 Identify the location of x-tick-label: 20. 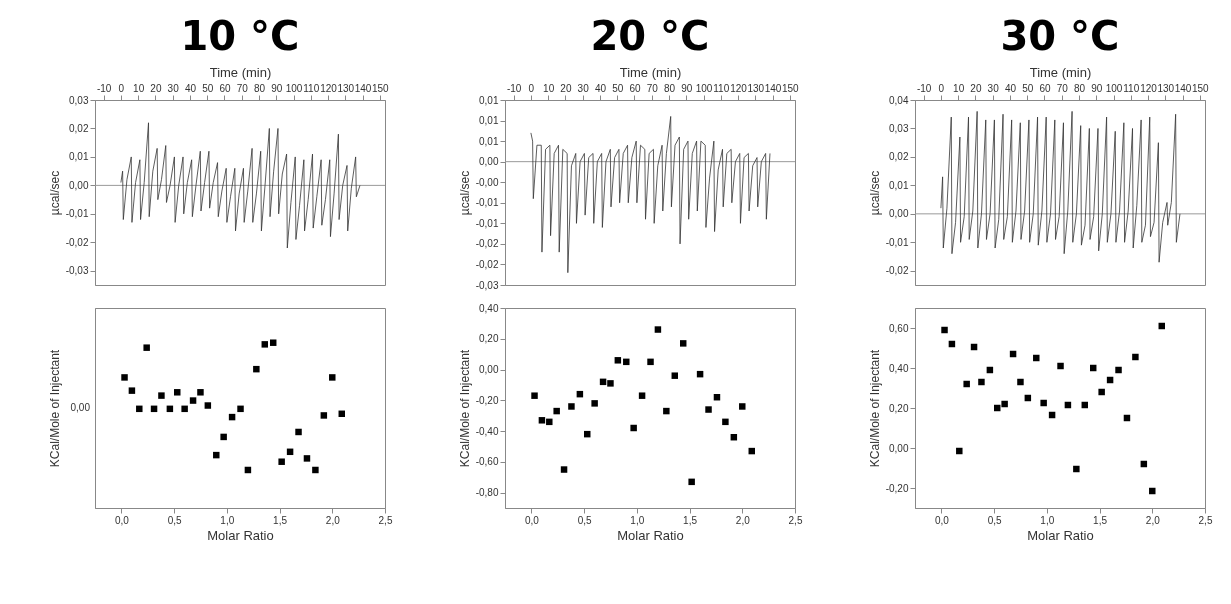
(976, 88).